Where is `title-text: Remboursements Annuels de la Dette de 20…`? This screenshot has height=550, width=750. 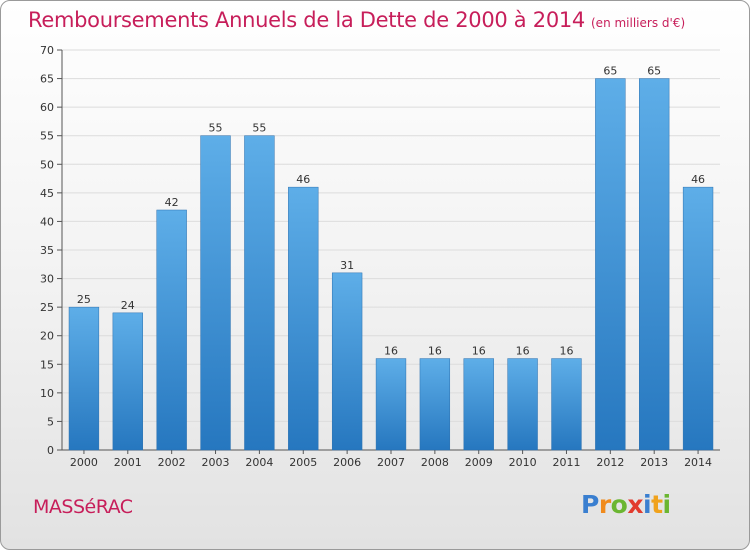
title-text: Remboursements Annuels de la Dette de 20… is located at coordinates (306, 20).